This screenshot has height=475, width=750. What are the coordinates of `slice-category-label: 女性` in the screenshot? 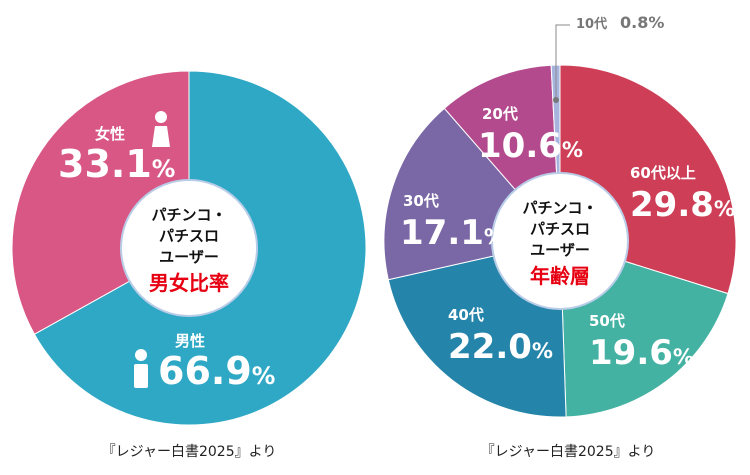 It's located at (110, 134).